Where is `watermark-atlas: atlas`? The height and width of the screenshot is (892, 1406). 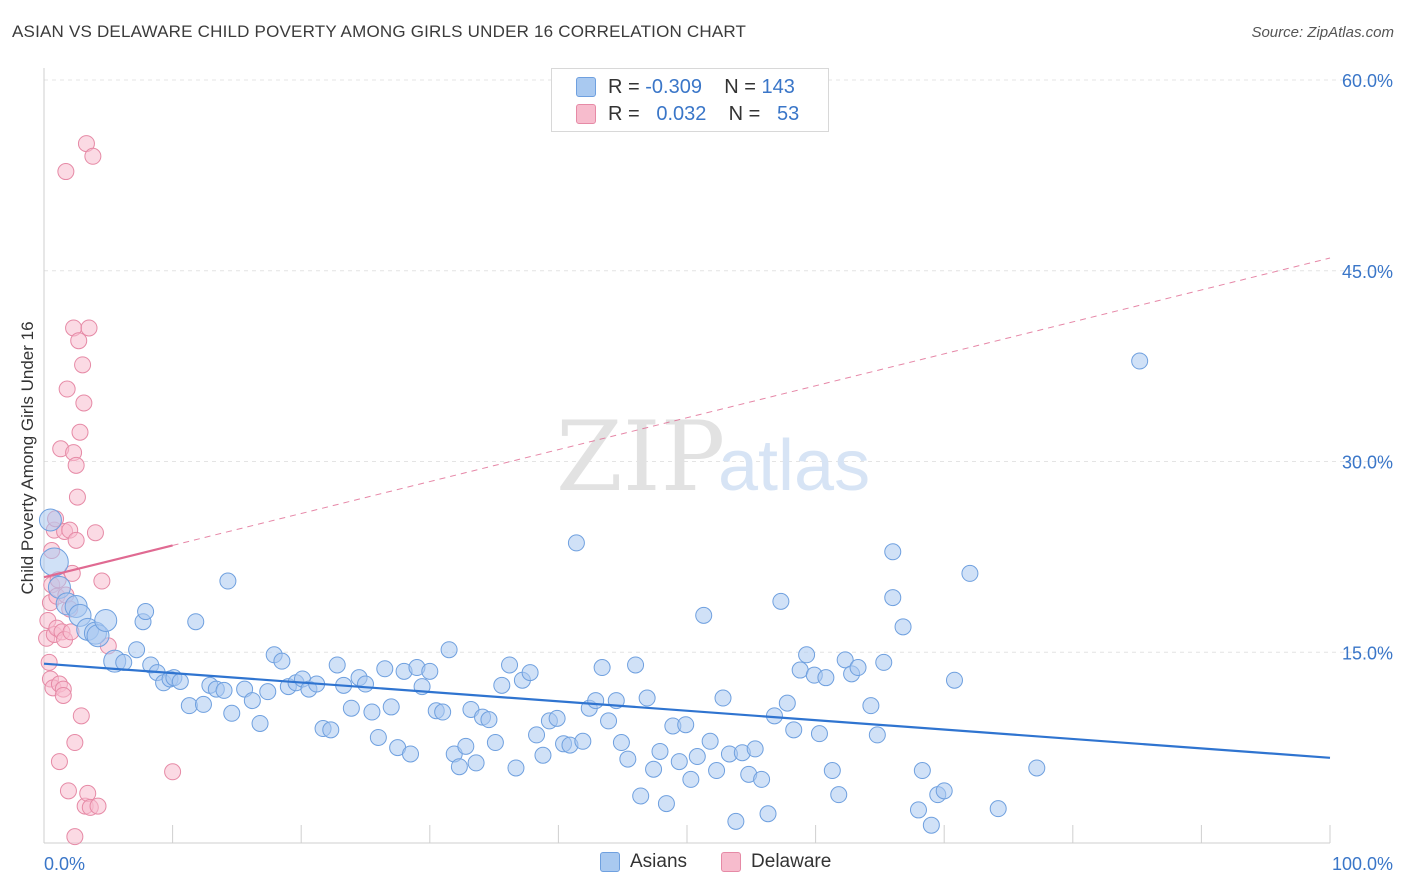 watermark-atlas: atlas is located at coordinates (794, 466).